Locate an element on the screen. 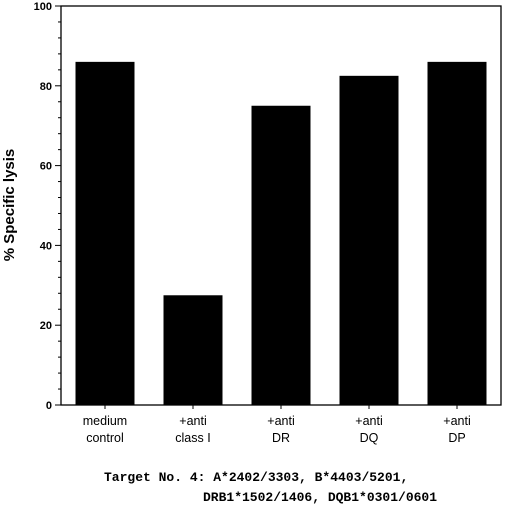 The image size is (520, 511). x-category-label: DP is located at coordinates (456, 438).